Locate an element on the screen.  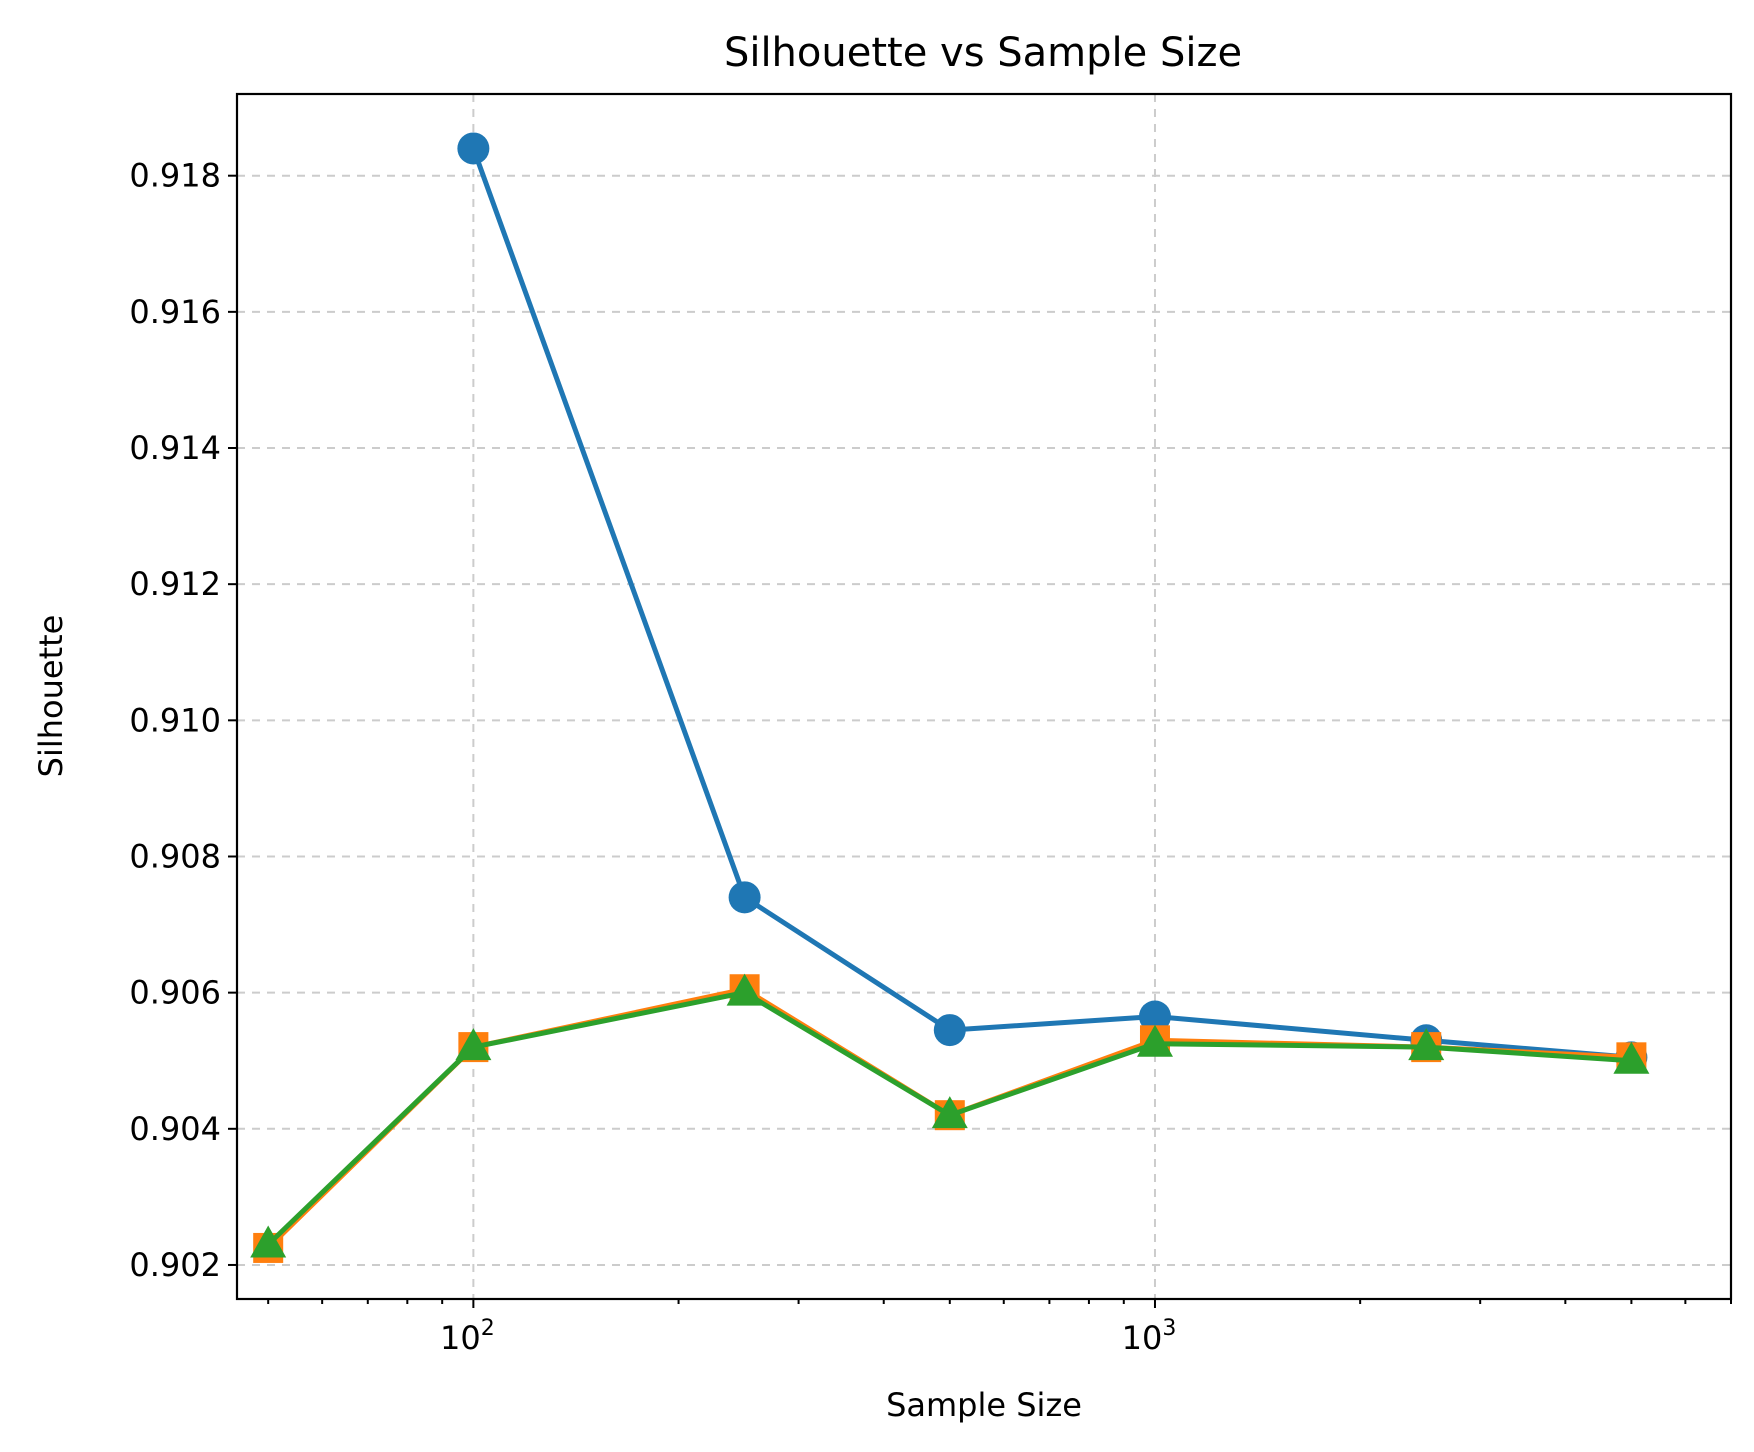
x-tick-label: 10³ is located at coordinates (1149, 1336).